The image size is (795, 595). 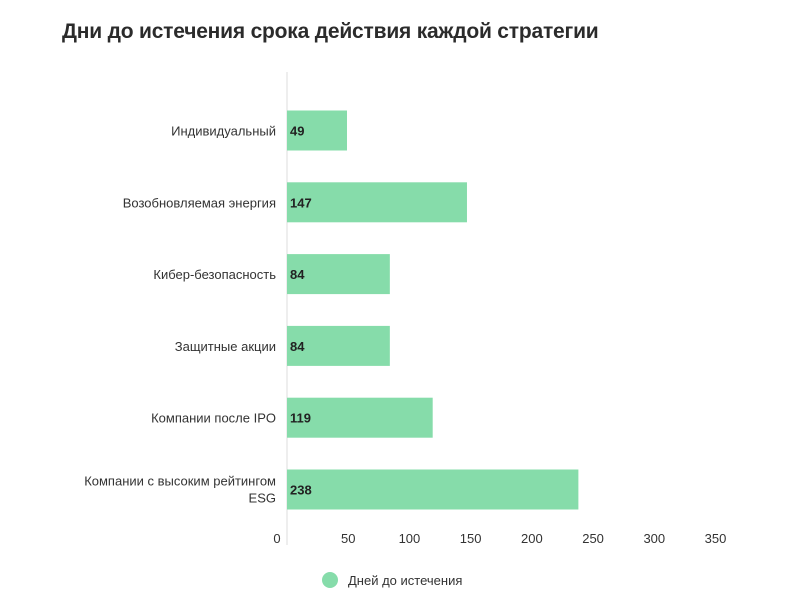 What do you see at coordinates (276, 538) in the screenshot?
I see `x-tick-label: 0` at bounding box center [276, 538].